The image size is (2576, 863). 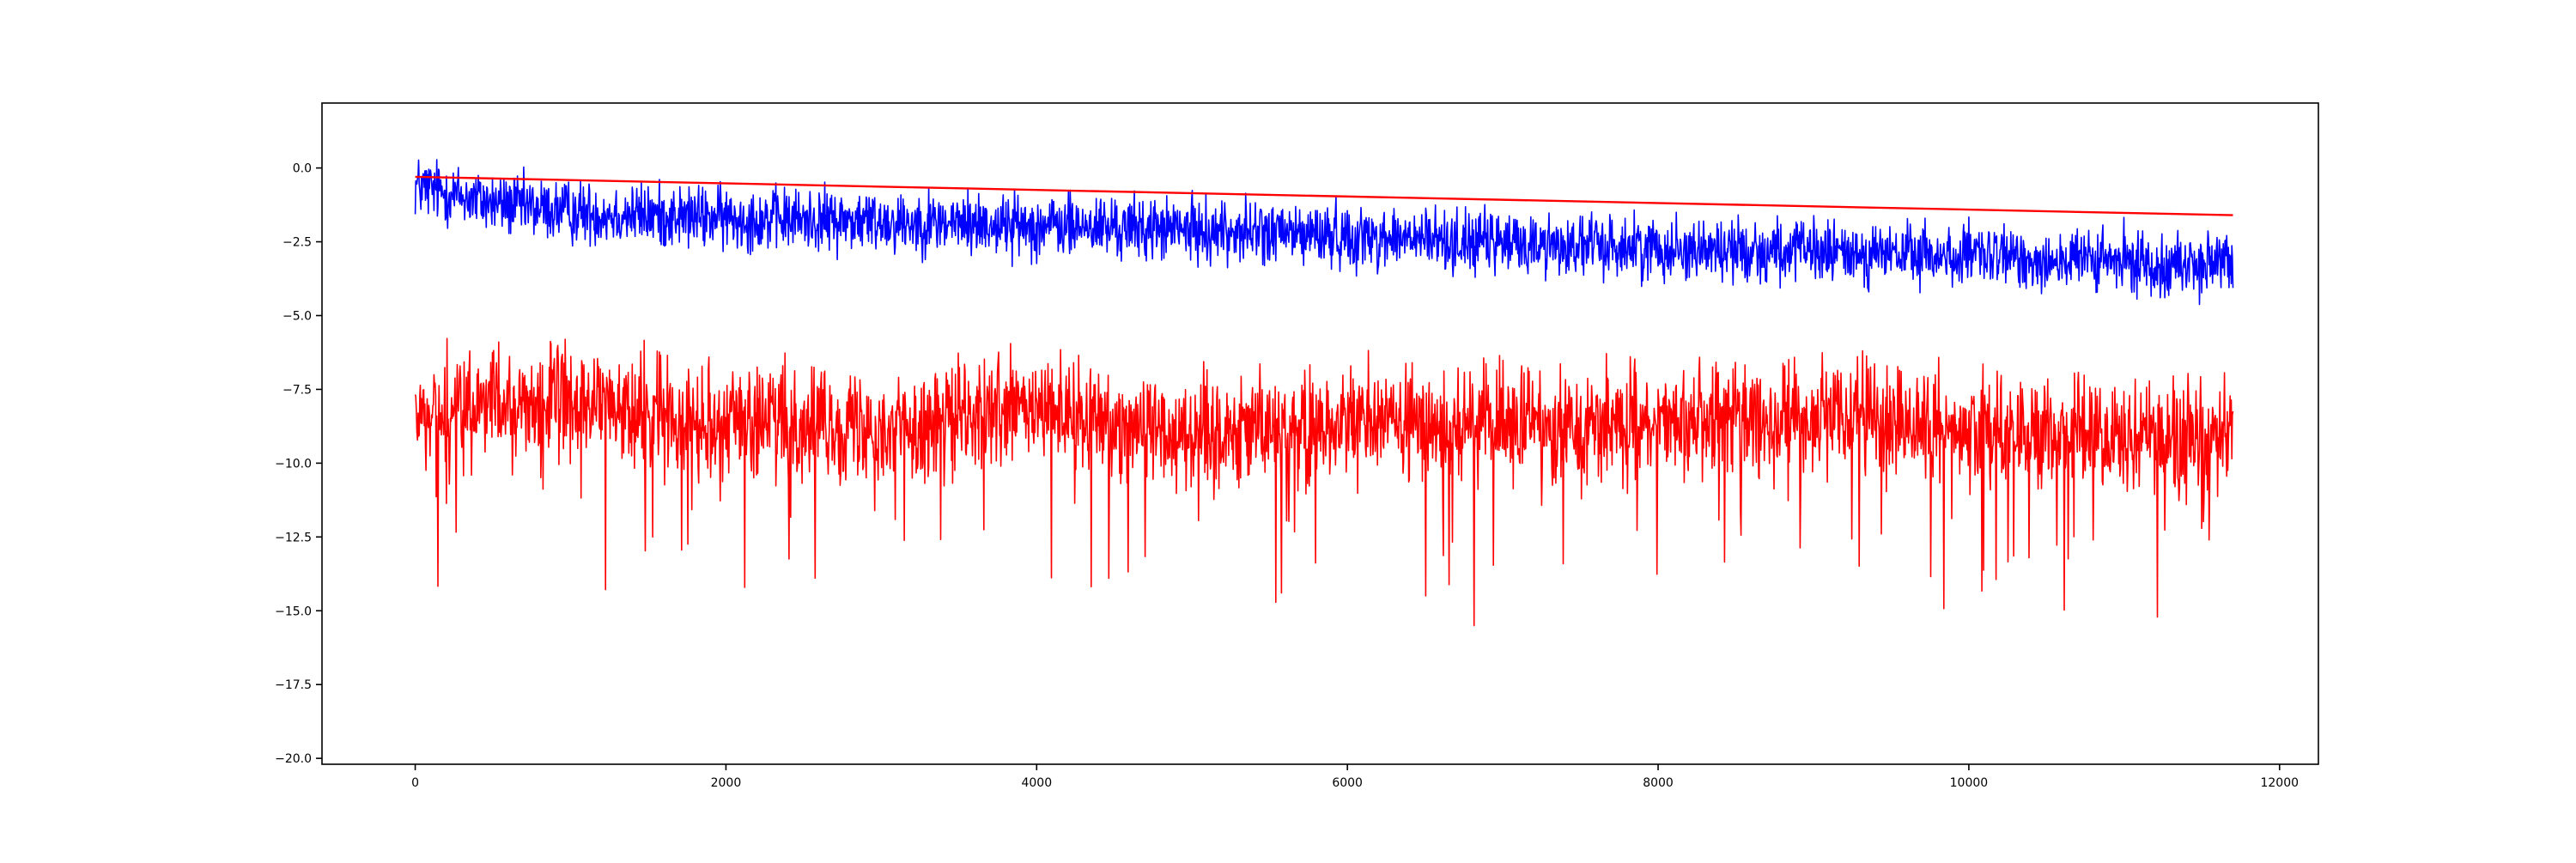 I want to click on y-tick-label: −7.5, so click(x=297, y=390).